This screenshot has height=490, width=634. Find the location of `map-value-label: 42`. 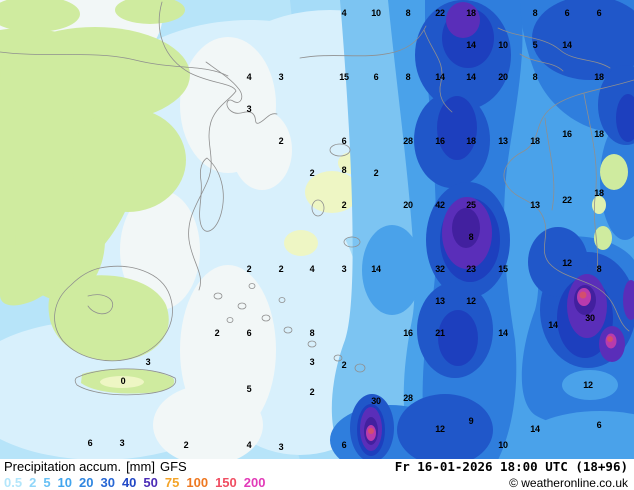

map-value-label: 42 is located at coordinates (440, 205).